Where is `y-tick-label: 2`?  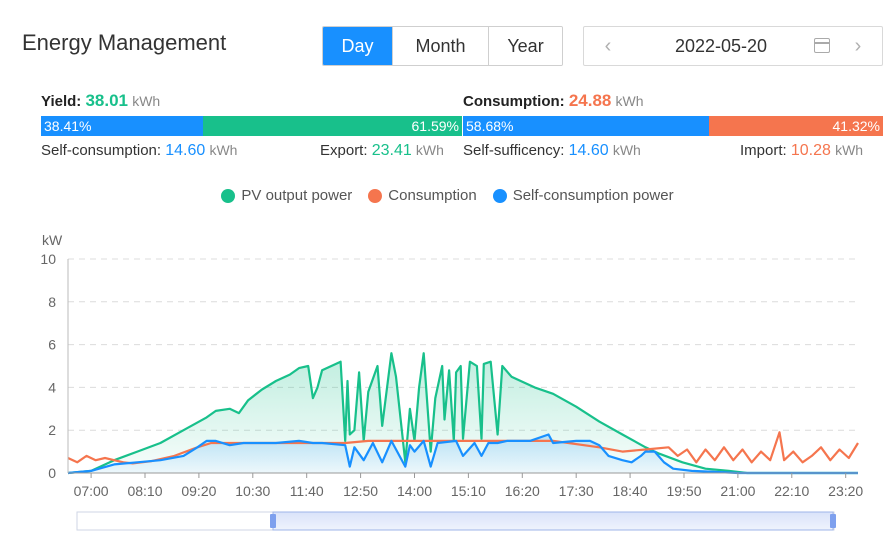
y-tick-label: 2 is located at coordinates (52, 430).